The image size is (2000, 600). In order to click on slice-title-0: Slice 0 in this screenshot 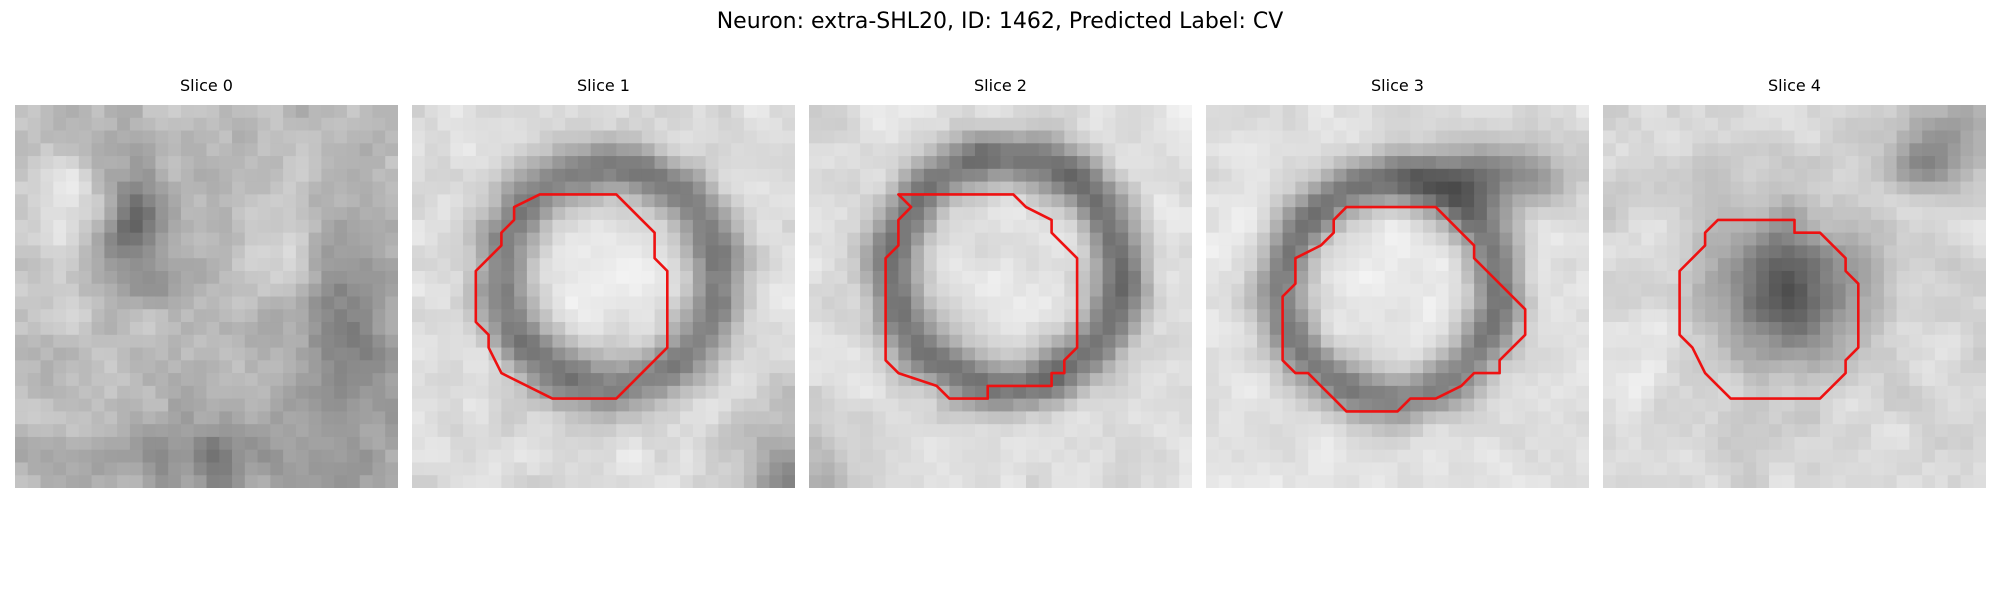, I will do `click(206, 85)`.